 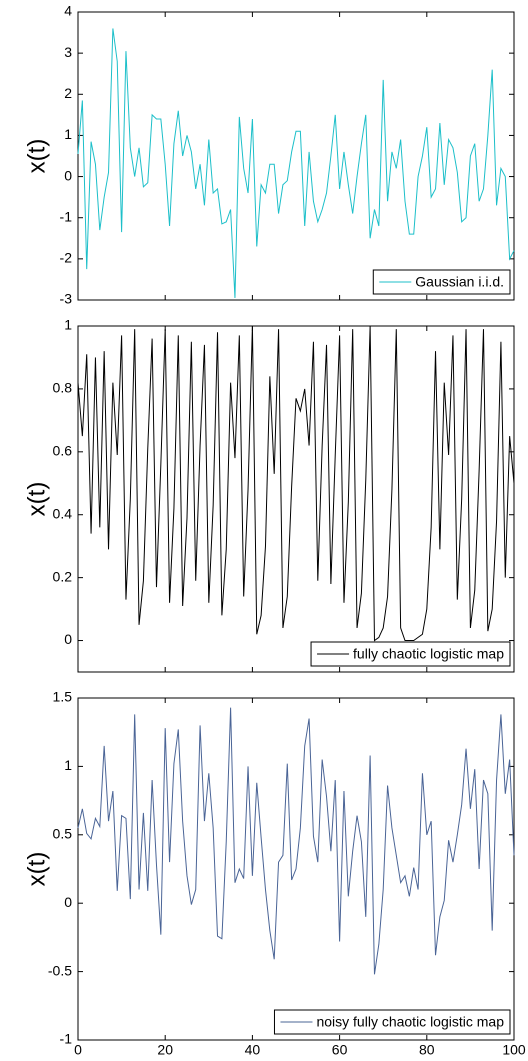 What do you see at coordinates (78, 1050) in the screenshot?
I see `x-tick-label: 0` at bounding box center [78, 1050].